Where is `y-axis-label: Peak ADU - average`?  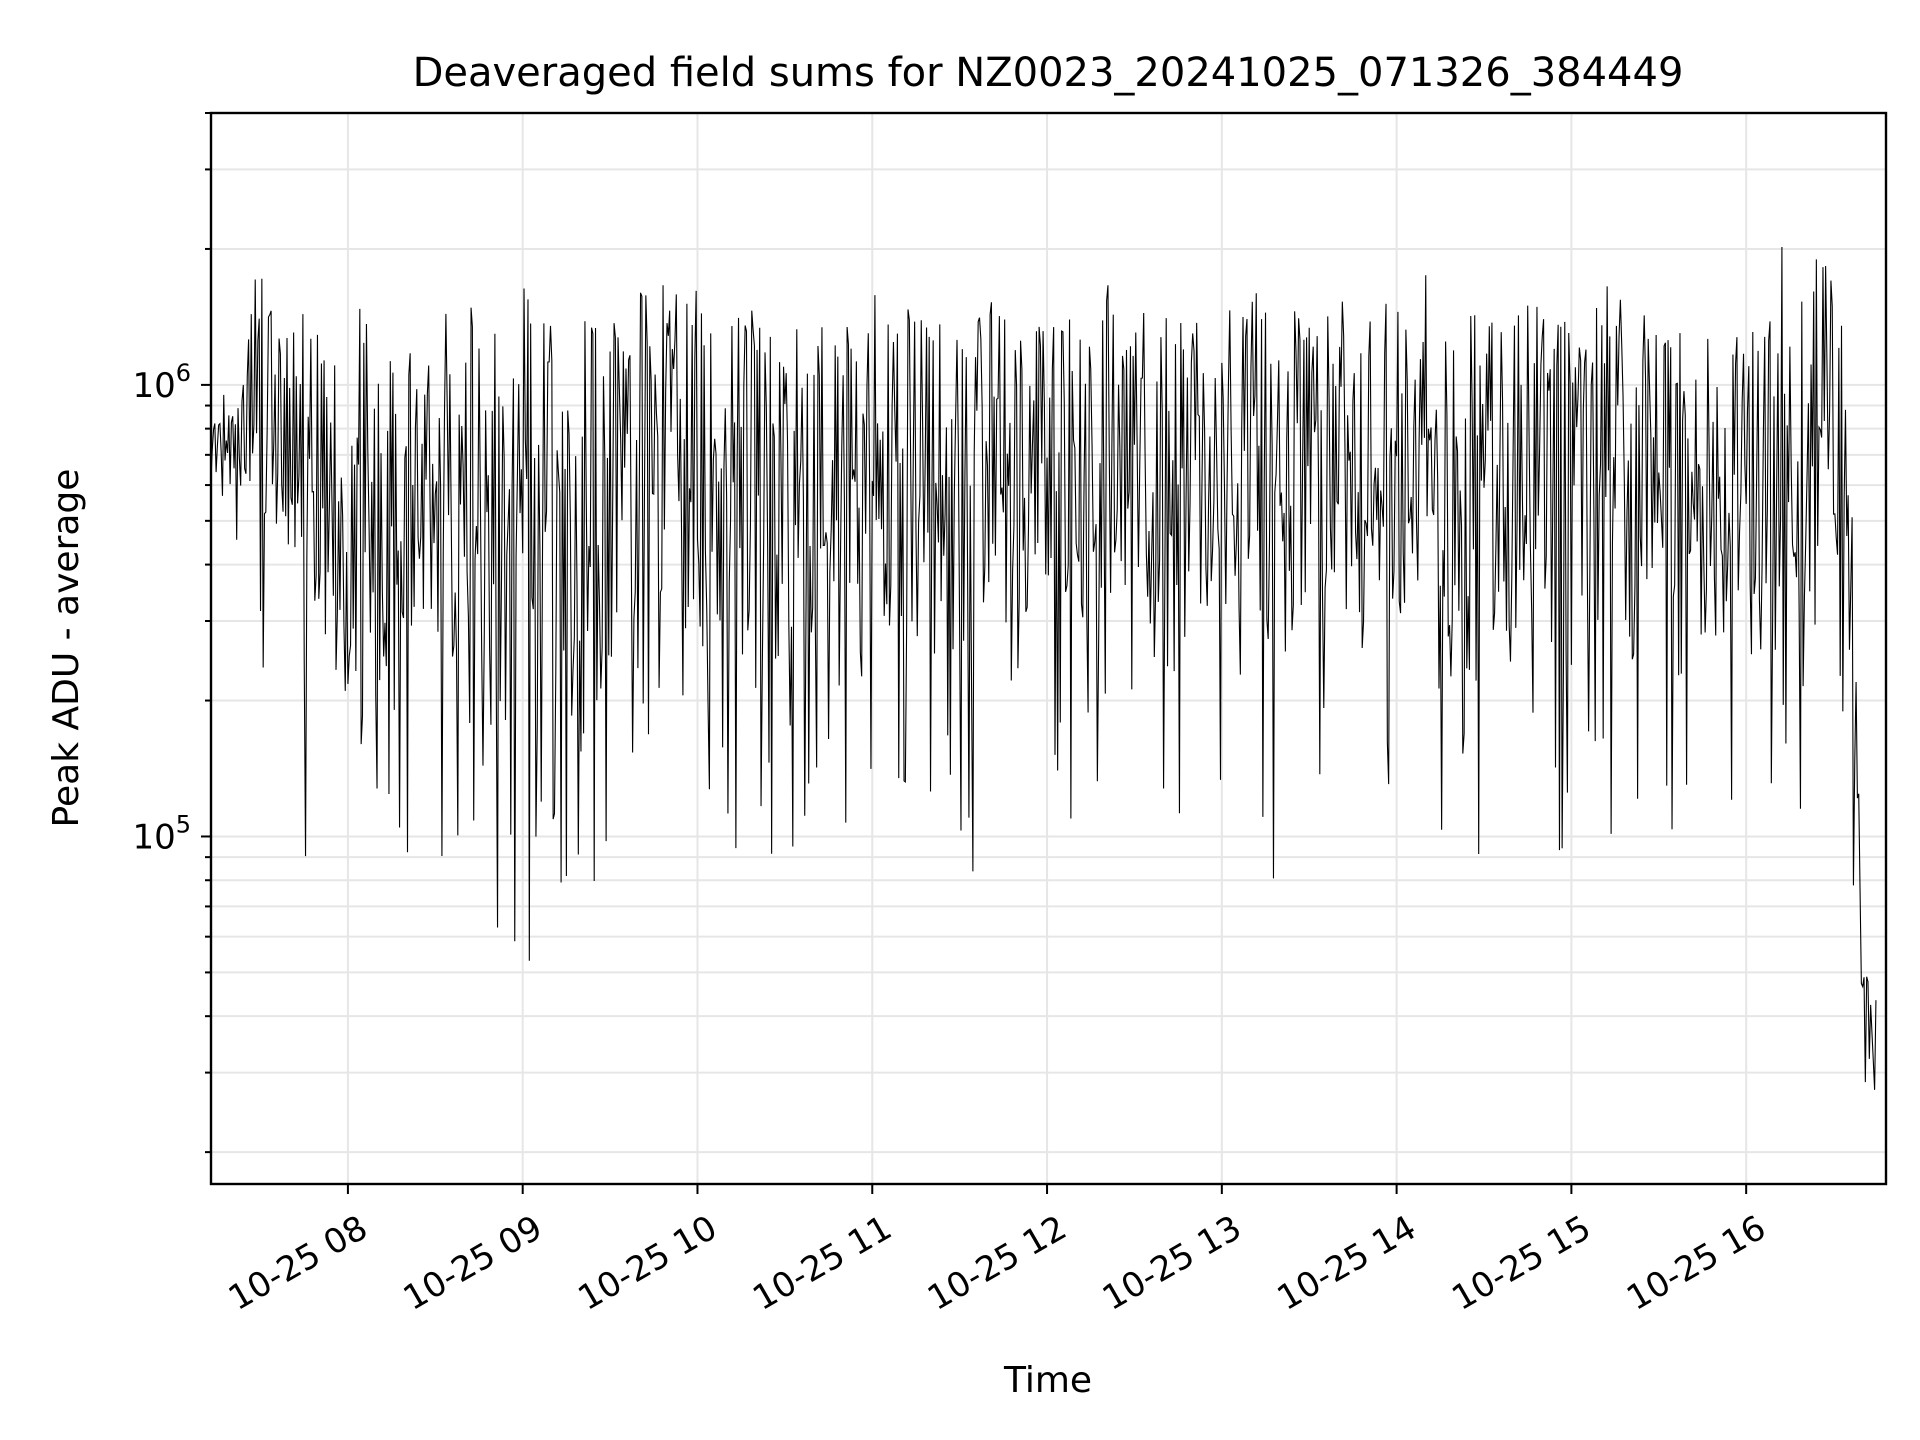 y-axis-label: Peak ADU - average is located at coordinates (66, 648).